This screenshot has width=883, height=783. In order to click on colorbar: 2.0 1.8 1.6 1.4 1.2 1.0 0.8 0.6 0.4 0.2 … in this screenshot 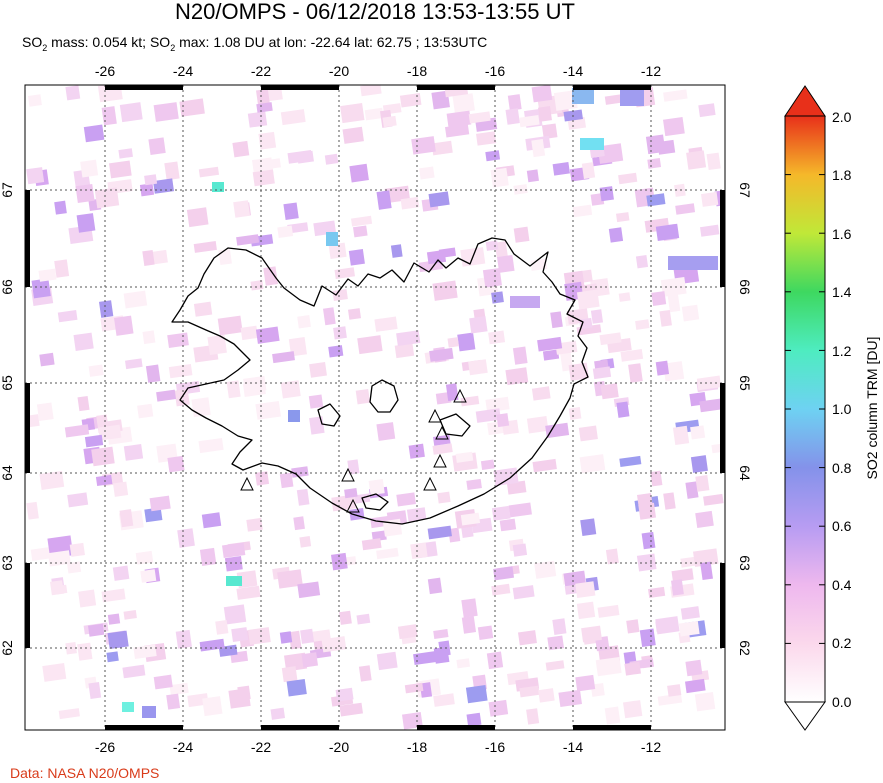, I will do `click(832, 408)`.